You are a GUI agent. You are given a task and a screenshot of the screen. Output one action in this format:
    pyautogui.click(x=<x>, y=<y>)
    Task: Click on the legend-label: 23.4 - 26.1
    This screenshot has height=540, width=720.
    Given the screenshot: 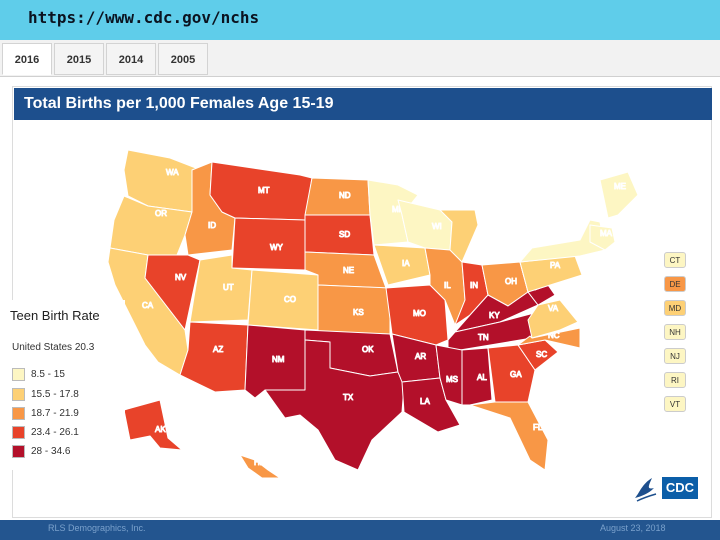 What is the action you would take?
    pyautogui.click(x=55, y=433)
    